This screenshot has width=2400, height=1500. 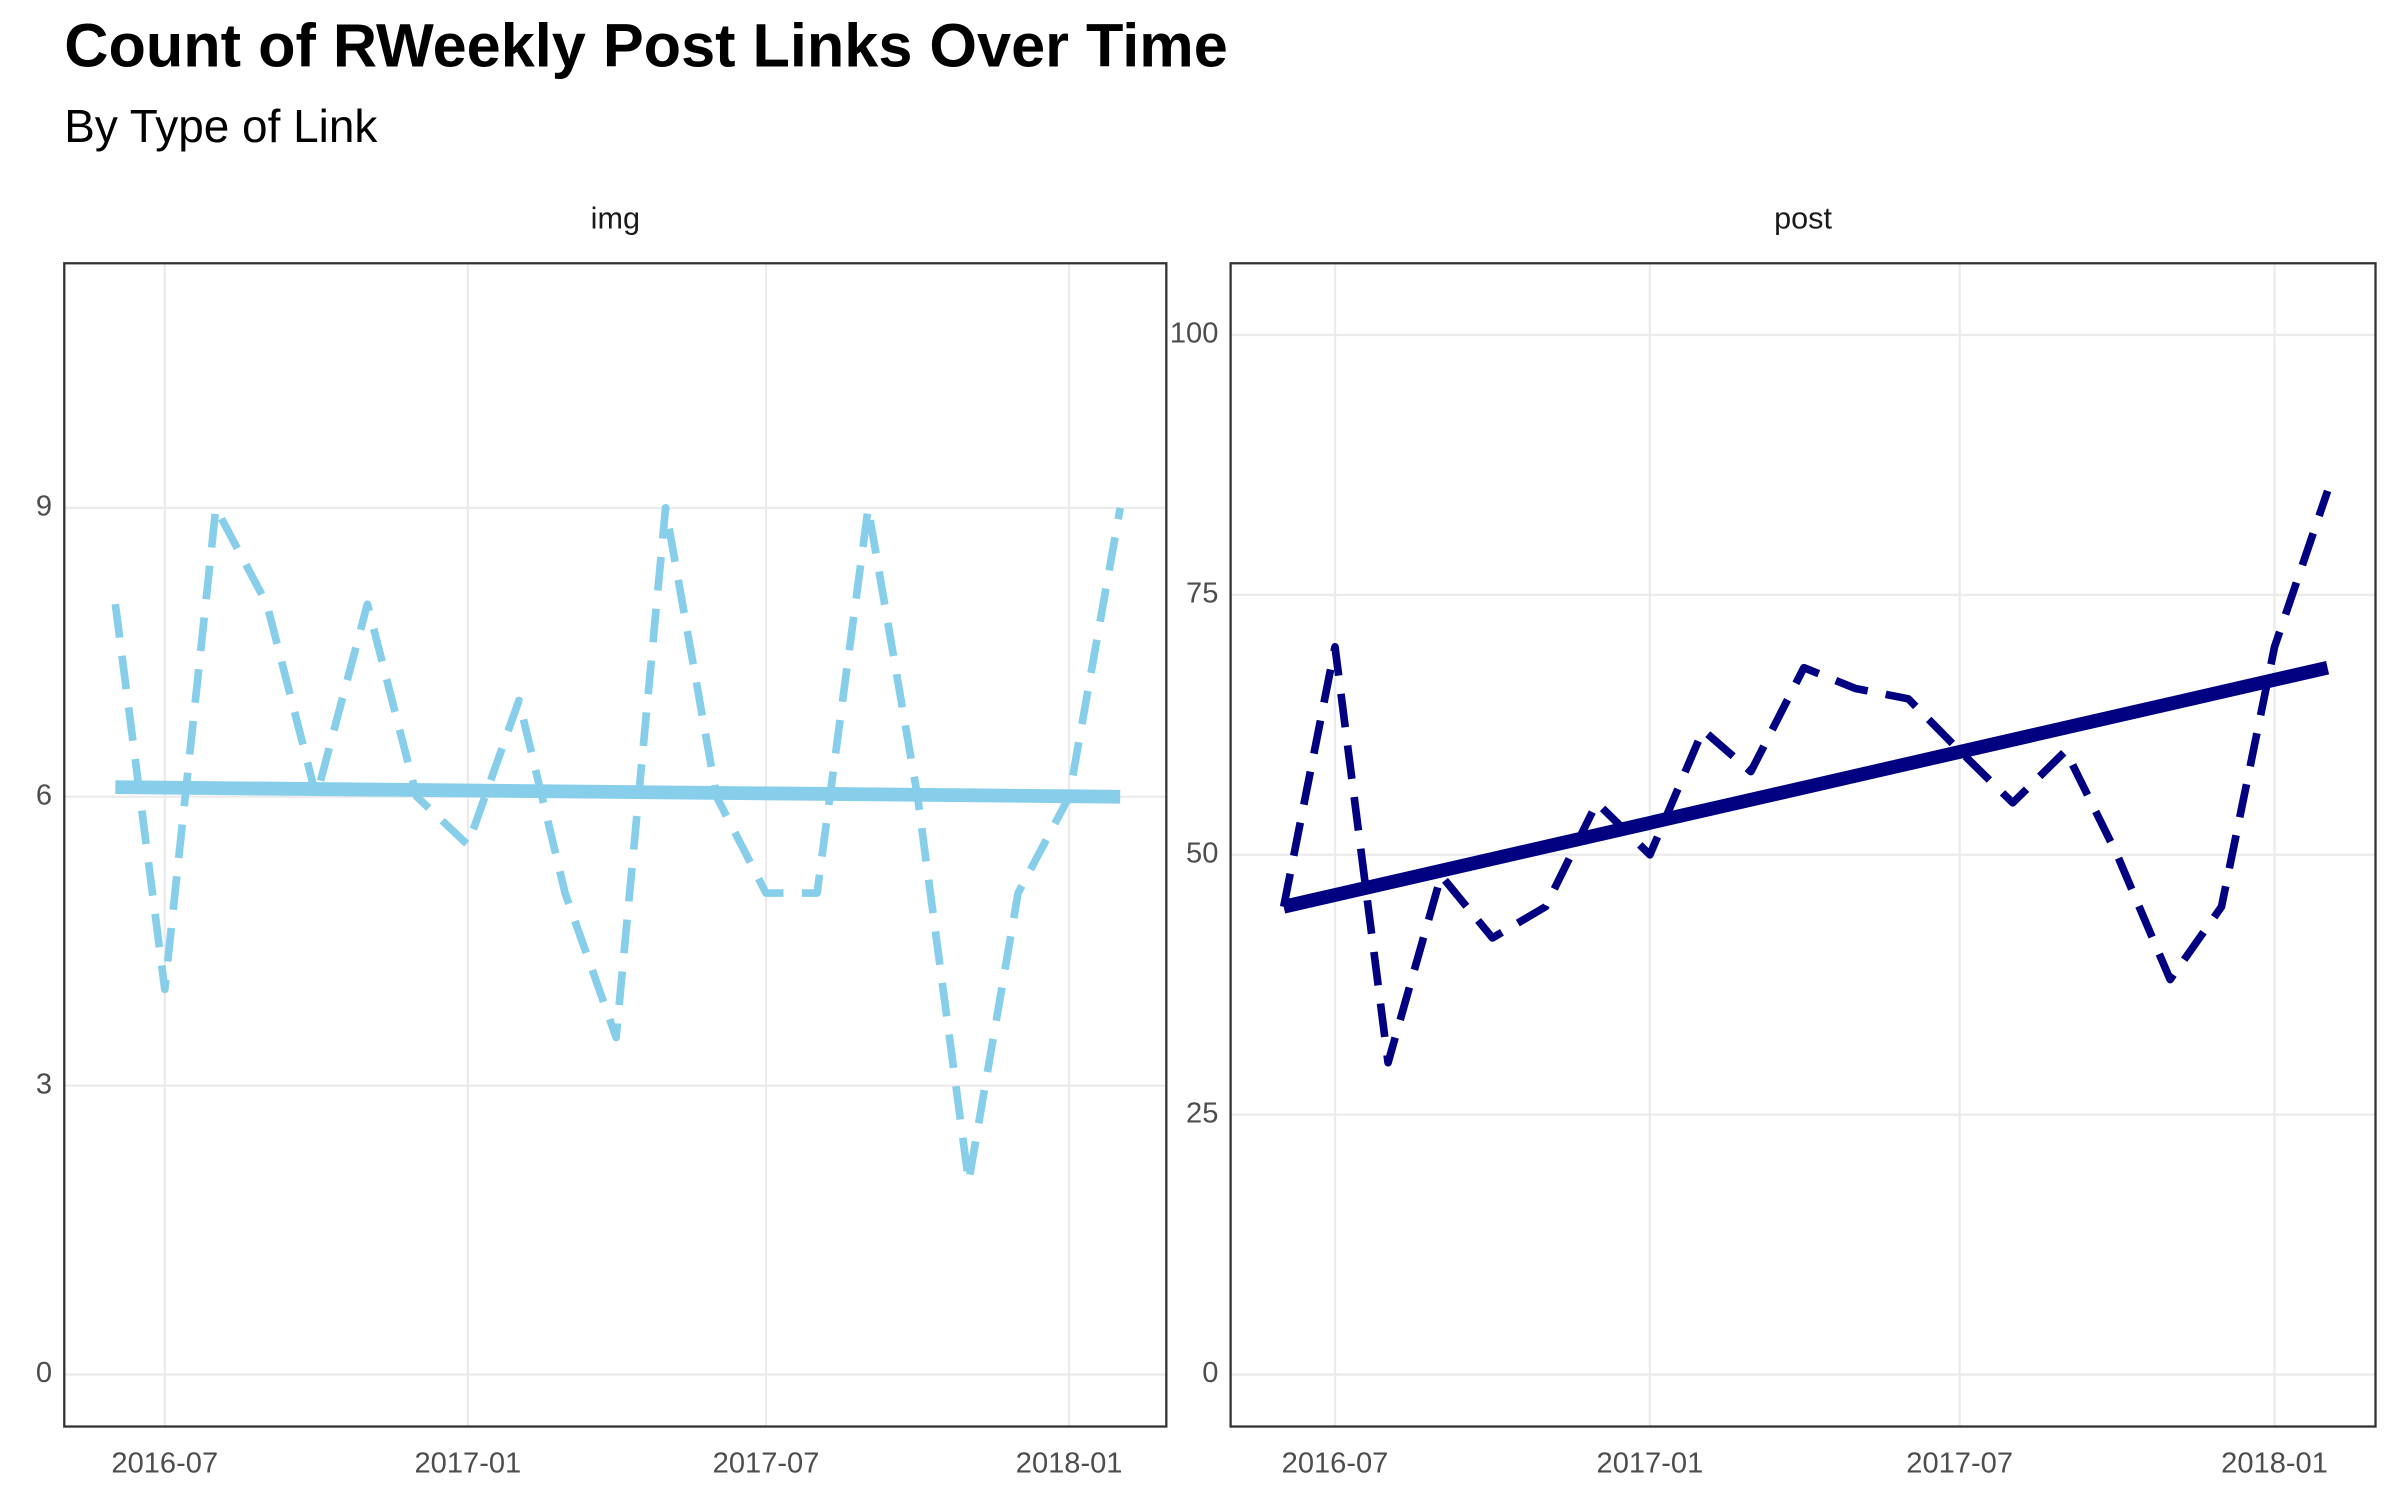 What do you see at coordinates (1202, 853) in the screenshot?
I see `y-tick-label: 50` at bounding box center [1202, 853].